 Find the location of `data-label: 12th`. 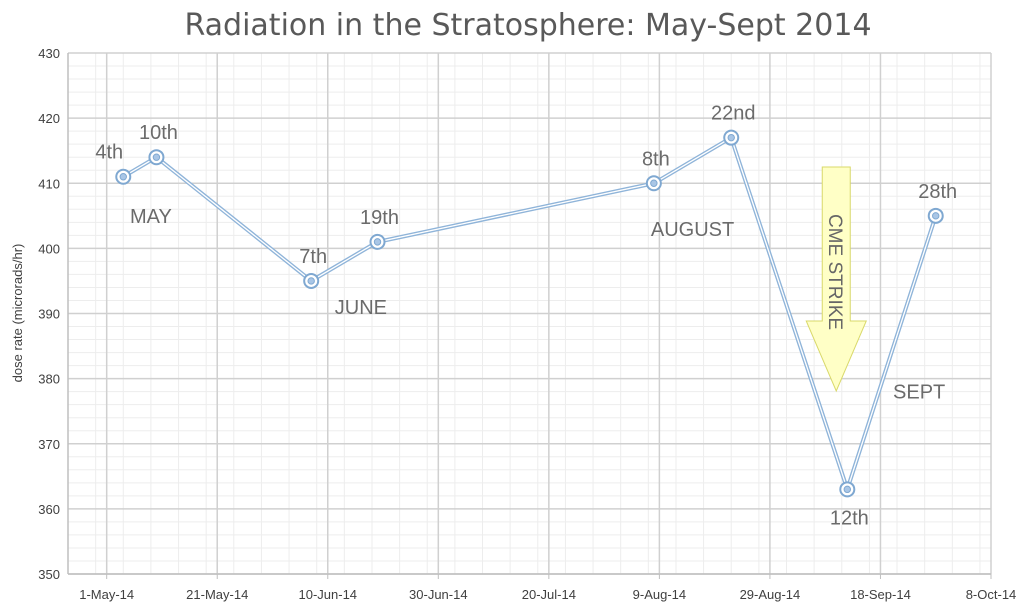

data-label: 12th is located at coordinates (849, 518).